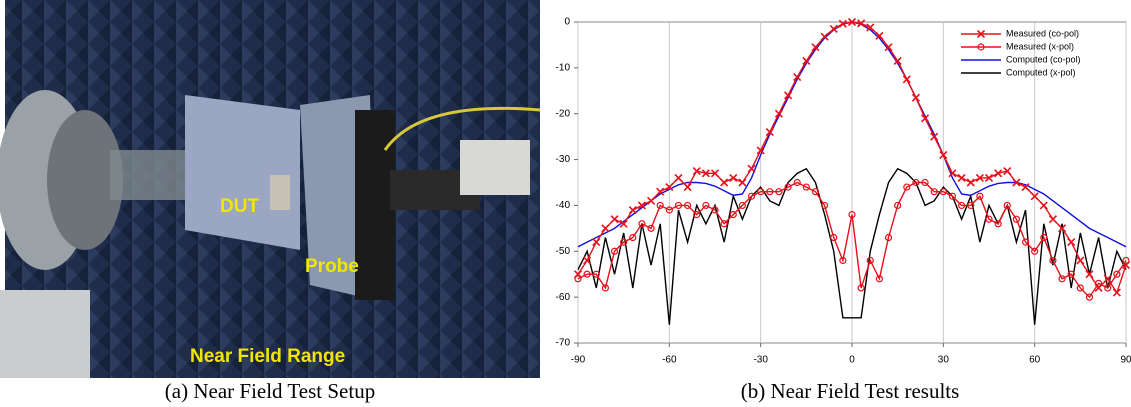 The image size is (1131, 407). I want to click on legend-label: Measured (co-pol), so click(1042, 33).